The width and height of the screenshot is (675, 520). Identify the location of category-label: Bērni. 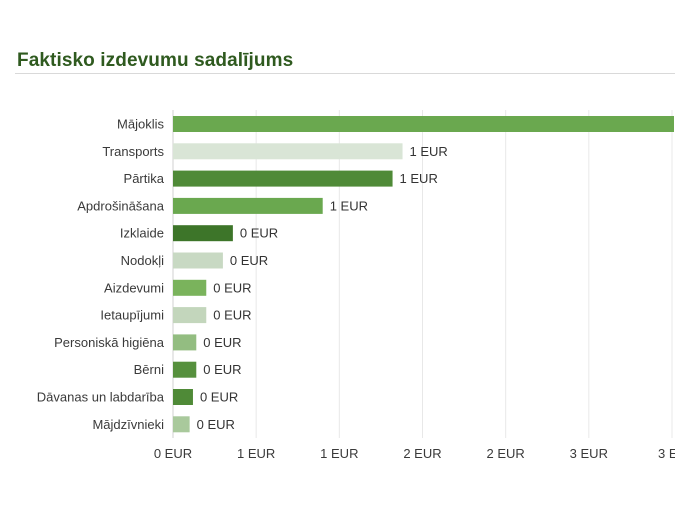
(149, 369).